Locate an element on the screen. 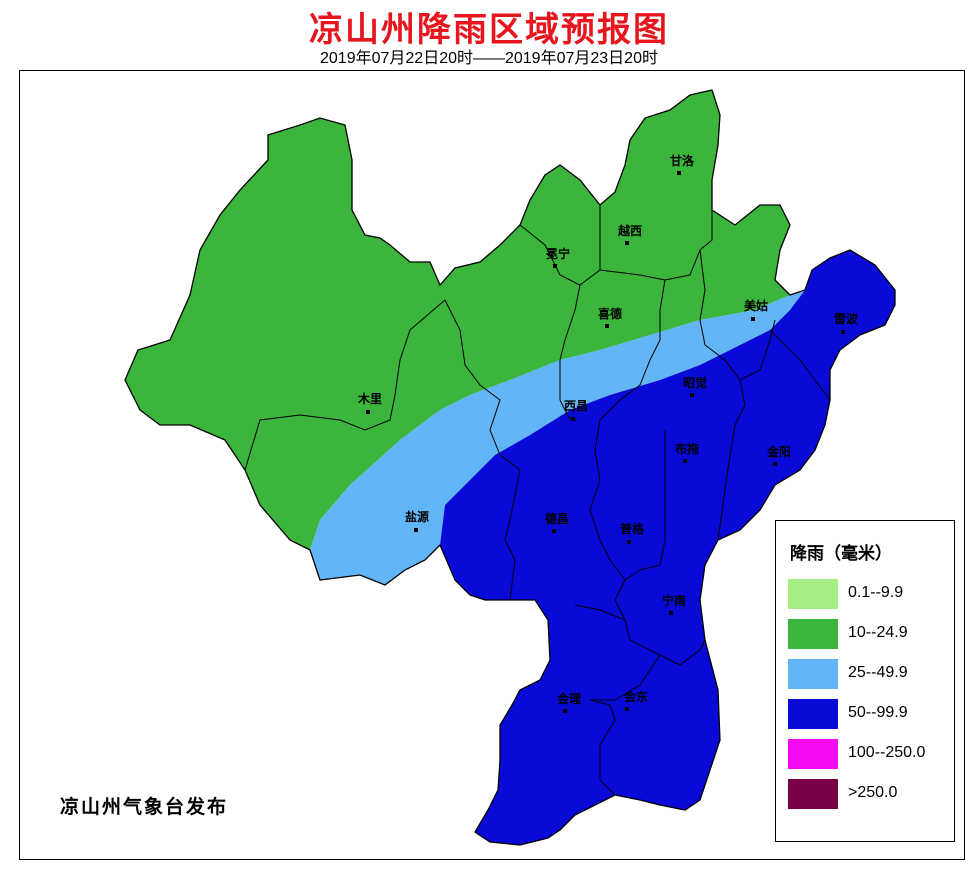 The image size is (978, 887). county-label-huidong: 会东 is located at coordinates (636, 697).